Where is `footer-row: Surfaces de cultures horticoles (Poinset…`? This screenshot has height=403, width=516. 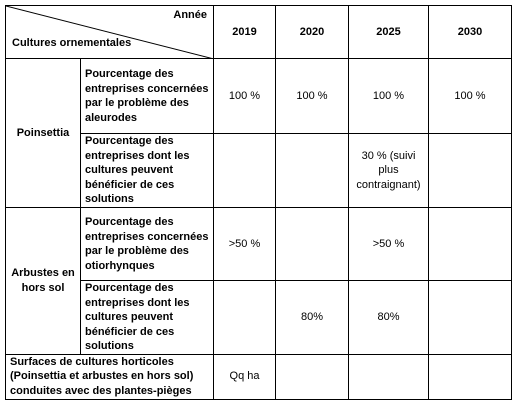
footer-row: Surfaces de cultures horticoles (Poinset… is located at coordinates (258, 376).